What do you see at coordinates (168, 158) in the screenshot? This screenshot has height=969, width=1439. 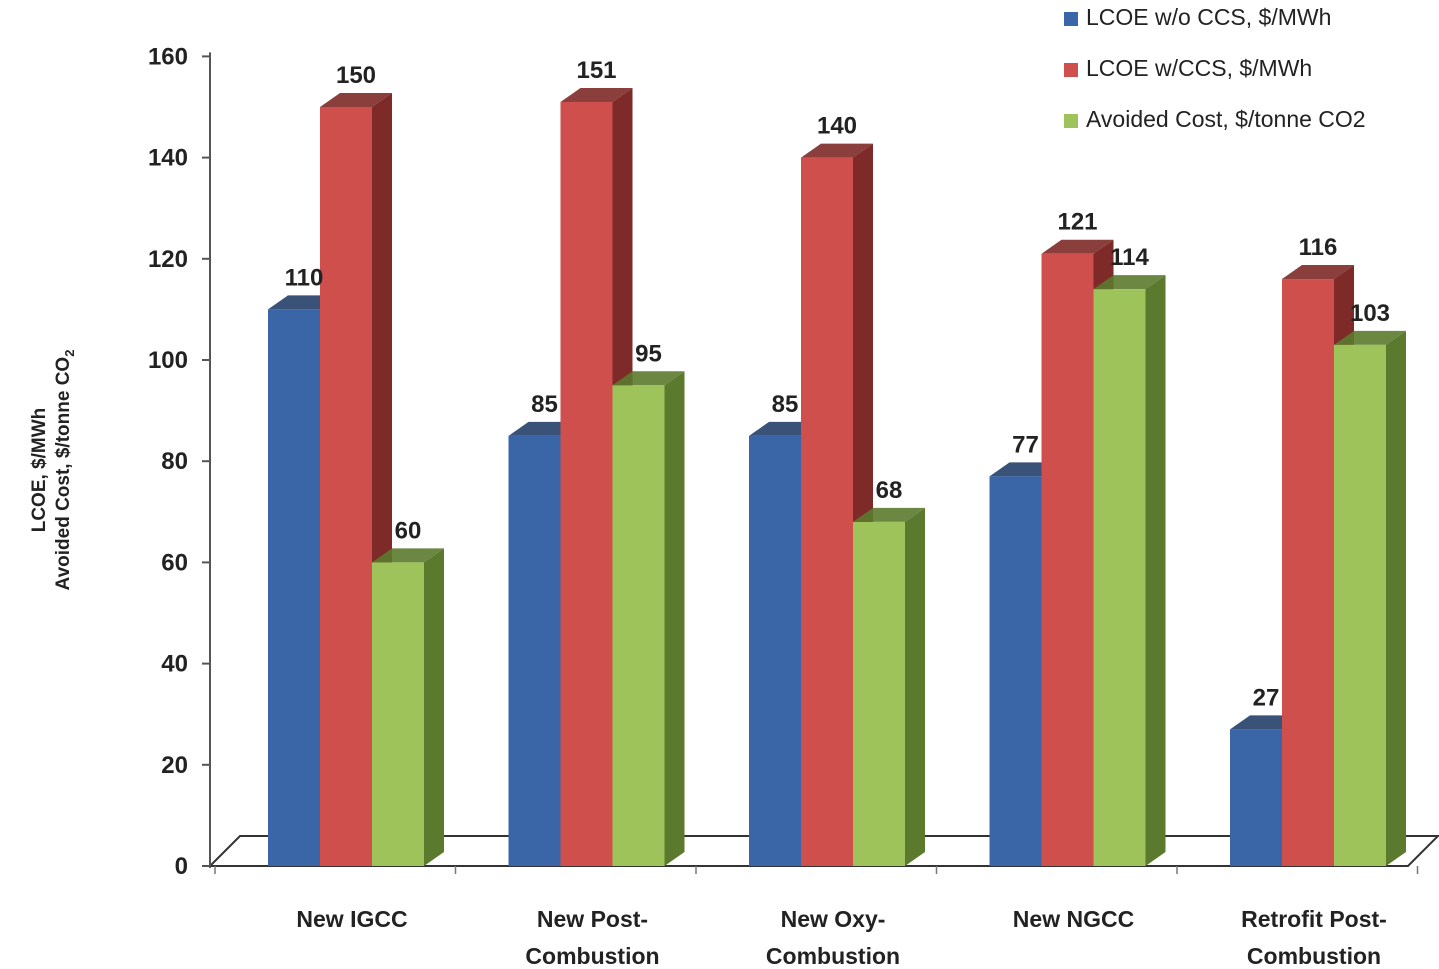 I see `y-tick-label: 140` at bounding box center [168, 158].